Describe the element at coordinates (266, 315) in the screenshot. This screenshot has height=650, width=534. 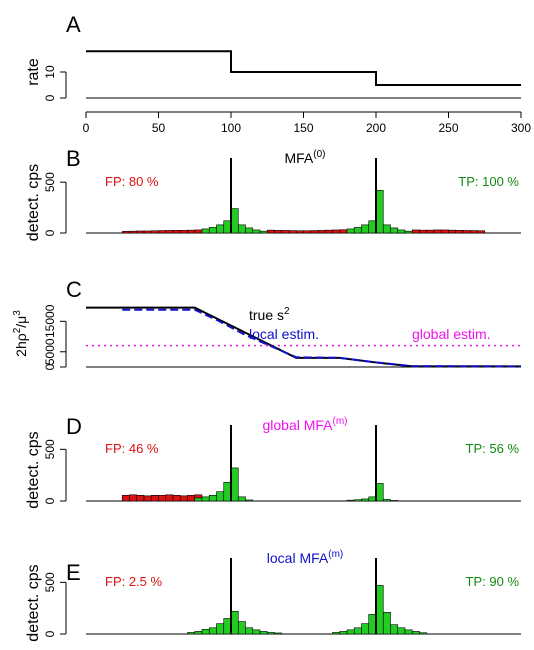
I see `true-s2-label-base: true s` at that location.